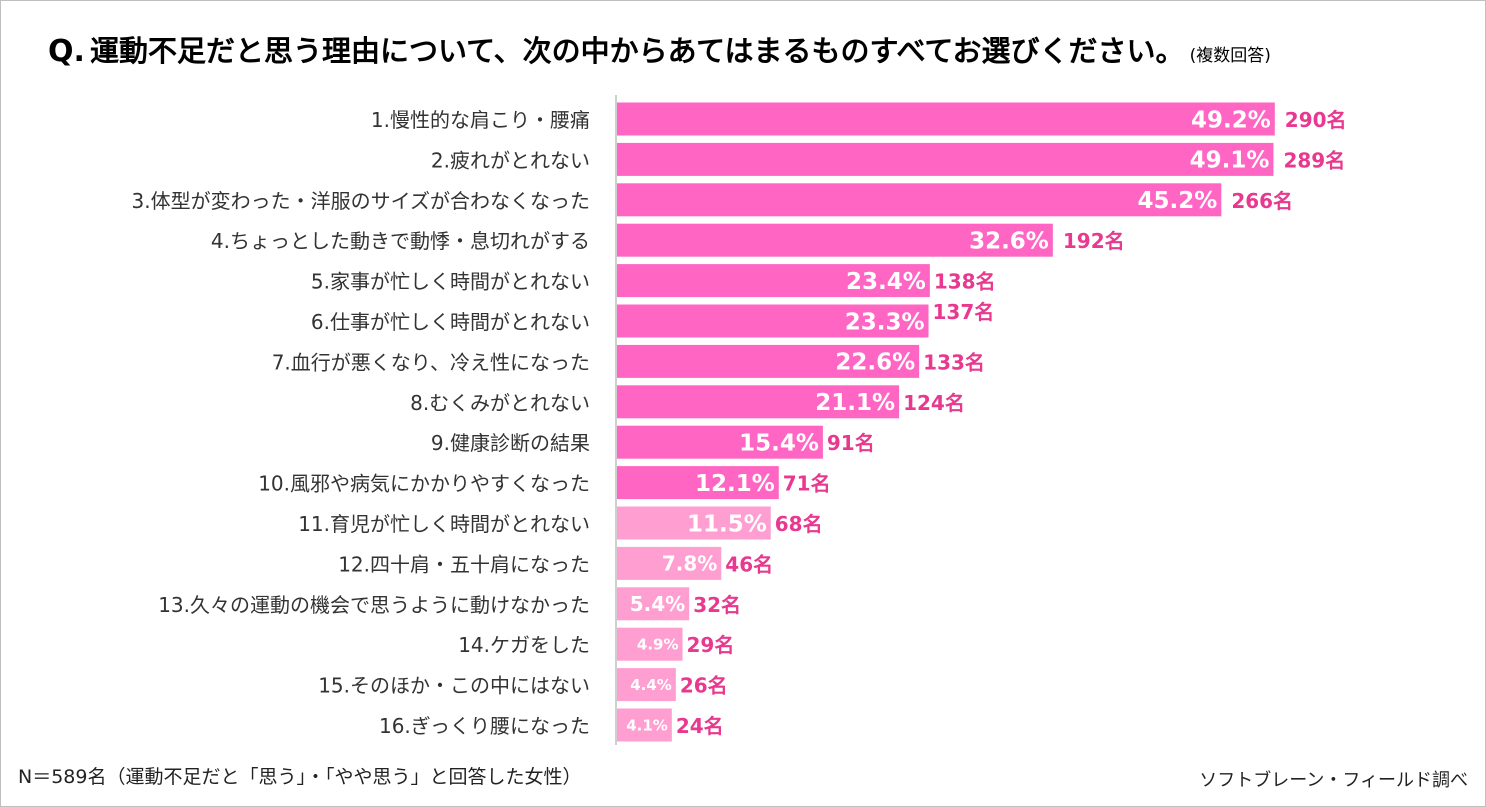 The image size is (1486, 807). I want to click on percent-data-label: 23.4%, so click(886, 282).